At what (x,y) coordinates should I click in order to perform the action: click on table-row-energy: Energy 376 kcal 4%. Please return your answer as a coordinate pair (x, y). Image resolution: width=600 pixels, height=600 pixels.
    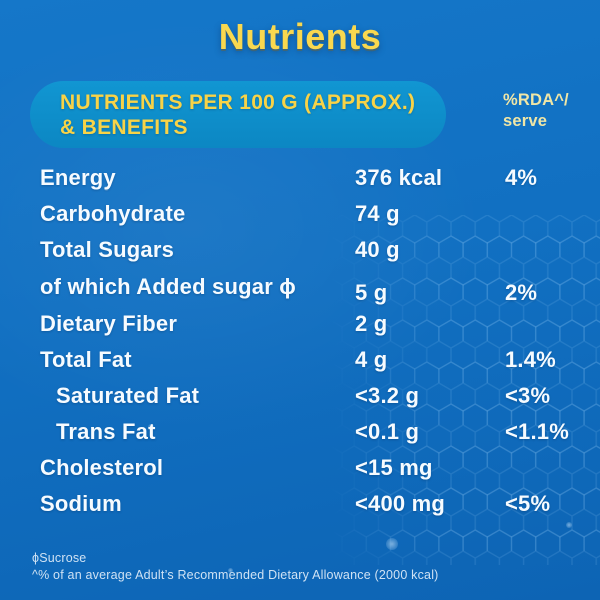
    Looking at the image, I should click on (312, 178).